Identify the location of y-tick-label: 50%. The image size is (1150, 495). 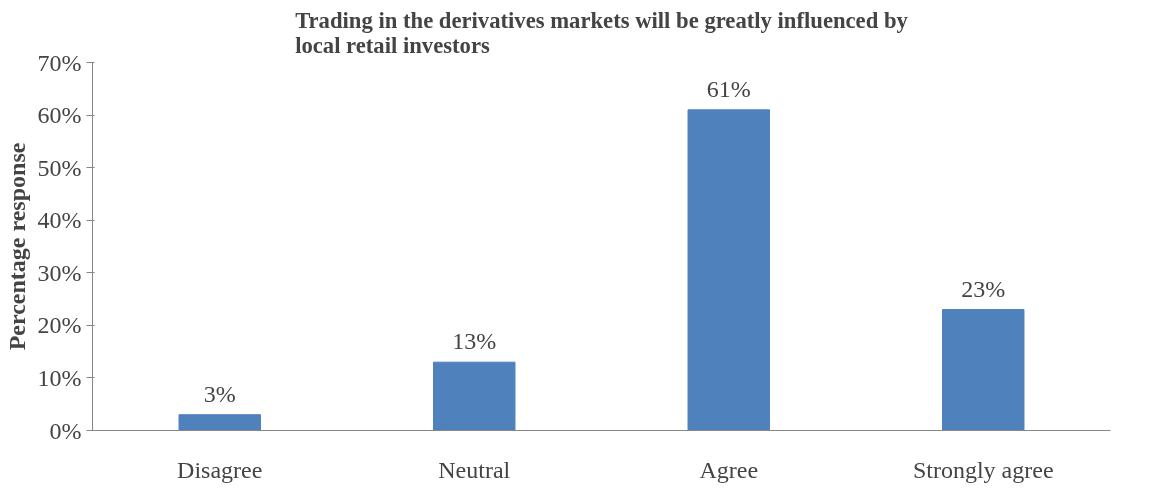
(59, 167).